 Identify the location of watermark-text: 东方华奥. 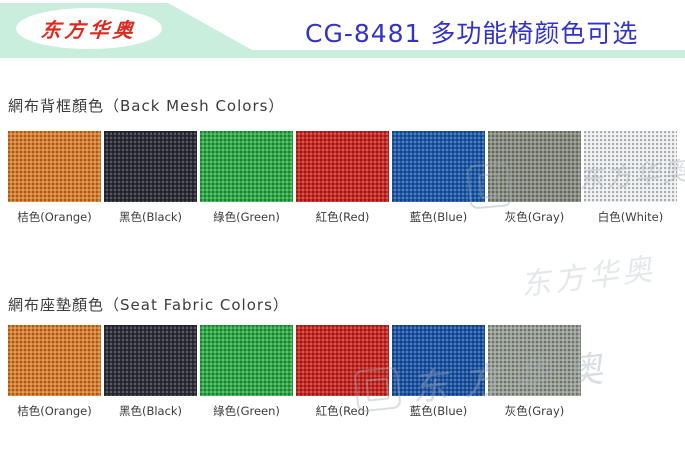
(588, 277).